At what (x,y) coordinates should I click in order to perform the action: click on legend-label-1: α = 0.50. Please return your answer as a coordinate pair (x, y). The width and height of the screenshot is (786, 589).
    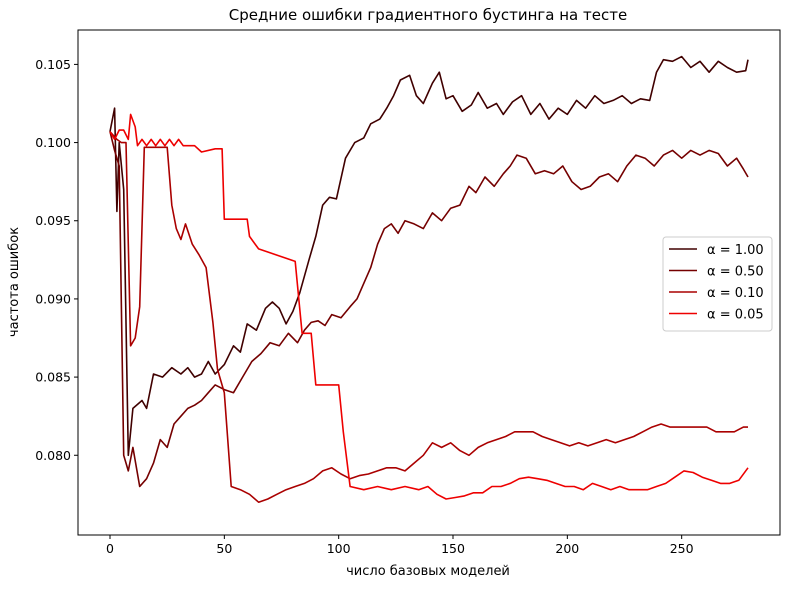
    Looking at the image, I should click on (735, 272).